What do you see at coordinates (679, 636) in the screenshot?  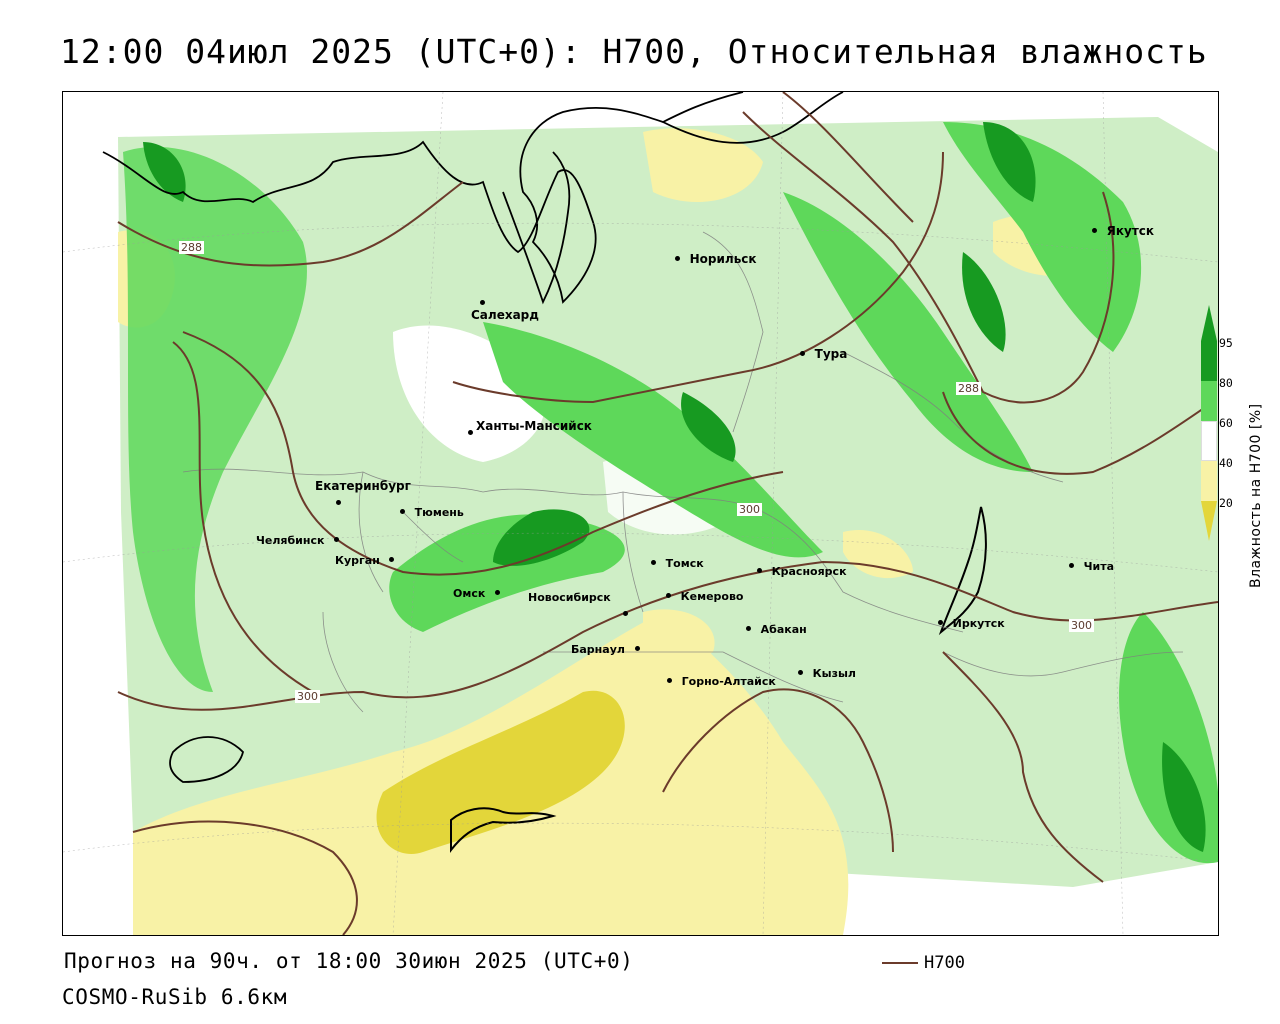 I see `dry-area-altai` at bounding box center [679, 636].